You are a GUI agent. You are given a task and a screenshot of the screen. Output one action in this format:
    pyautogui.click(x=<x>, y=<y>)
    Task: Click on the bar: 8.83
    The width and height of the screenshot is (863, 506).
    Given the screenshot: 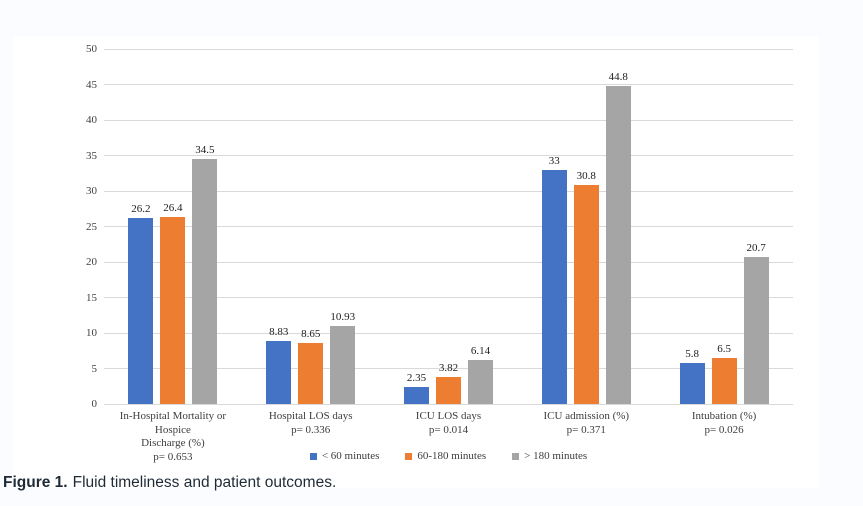 What is the action you would take?
    pyautogui.click(x=279, y=365)
    